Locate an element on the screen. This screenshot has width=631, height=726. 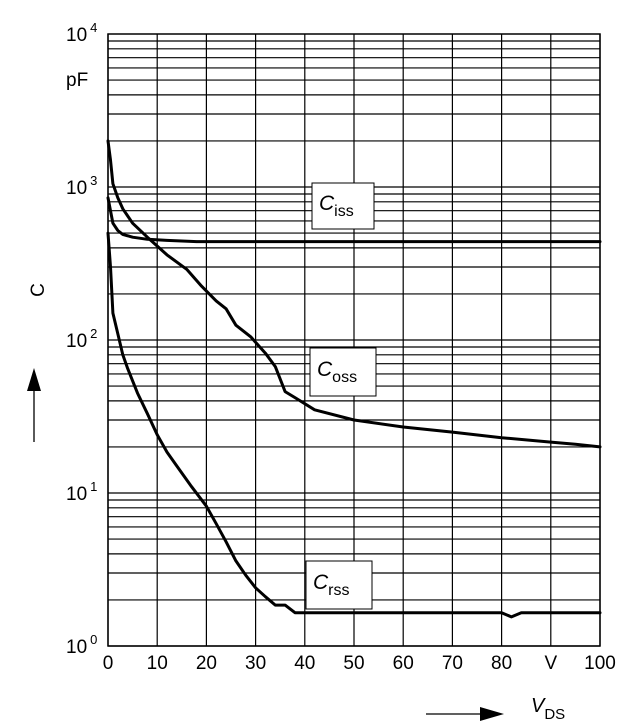
series-label-text: Crss is located at coordinates (331, 585).